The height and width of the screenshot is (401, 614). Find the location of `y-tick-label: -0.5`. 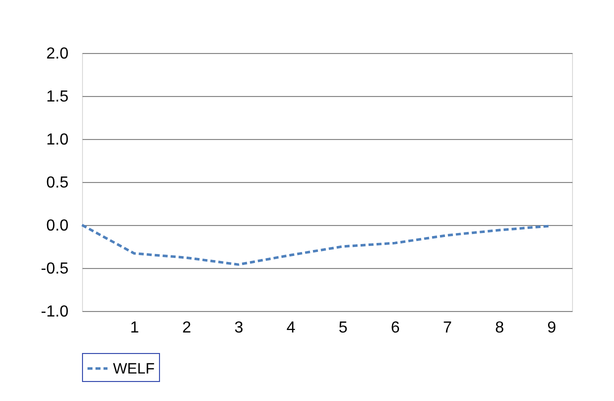

y-tick-label: -0.5 is located at coordinates (54, 269).